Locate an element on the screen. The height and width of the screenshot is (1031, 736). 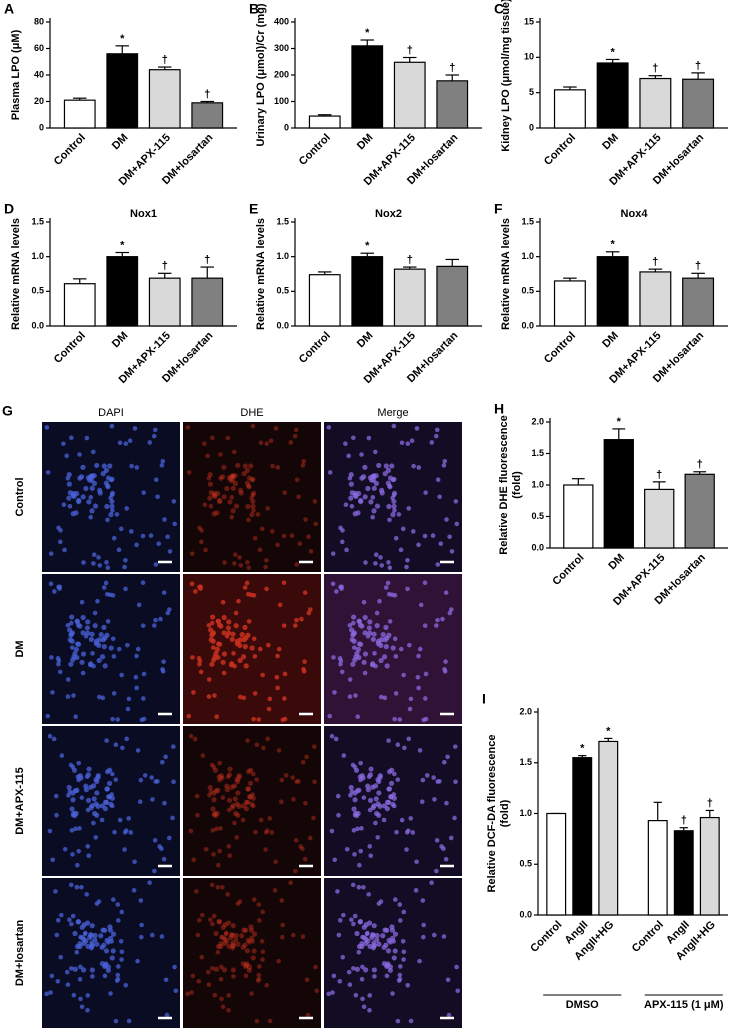
y-tick-label: 20 is located at coordinates (39, 101).